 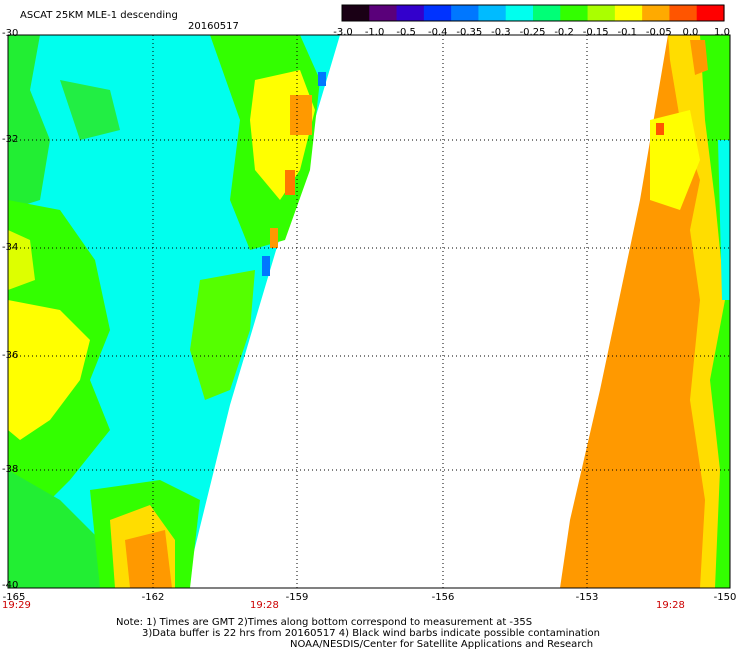 What do you see at coordinates (469, 32) in the screenshot?
I see `colorbar-tick-label: -0.35` at bounding box center [469, 32].